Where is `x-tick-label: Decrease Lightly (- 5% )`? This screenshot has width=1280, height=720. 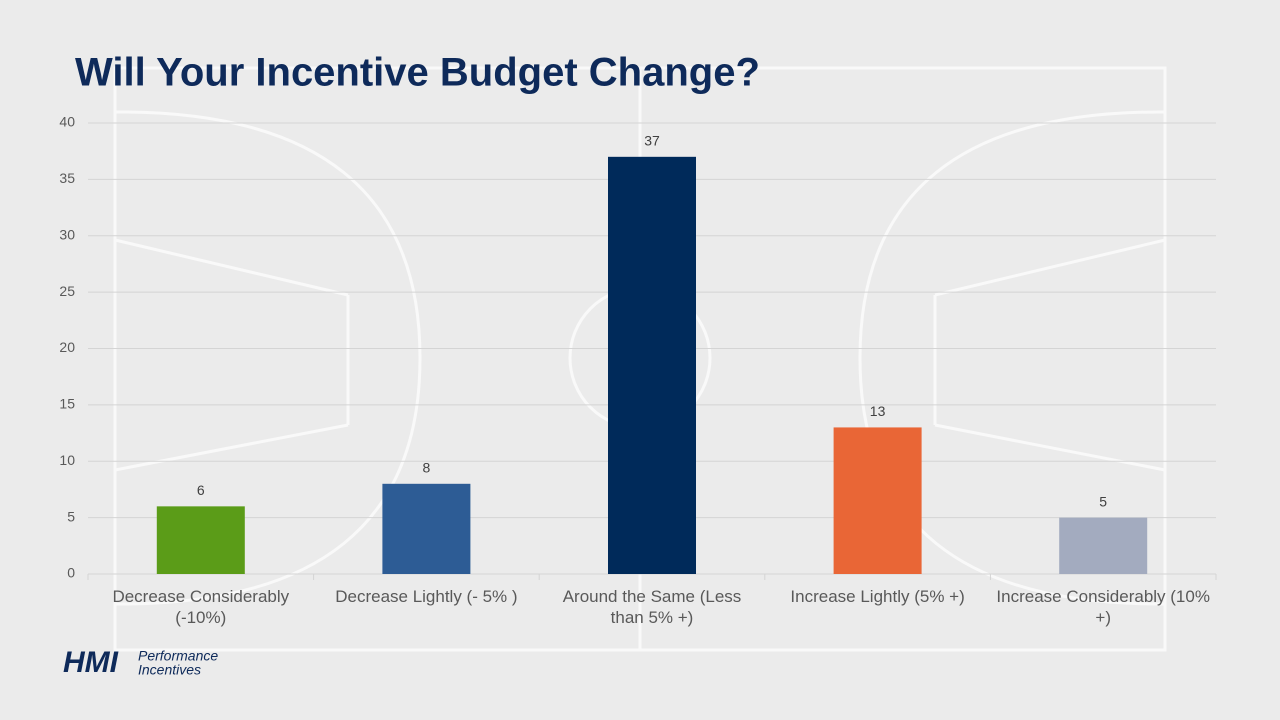
x-tick-label: Decrease Lightly (- 5% ) is located at coordinates (426, 596).